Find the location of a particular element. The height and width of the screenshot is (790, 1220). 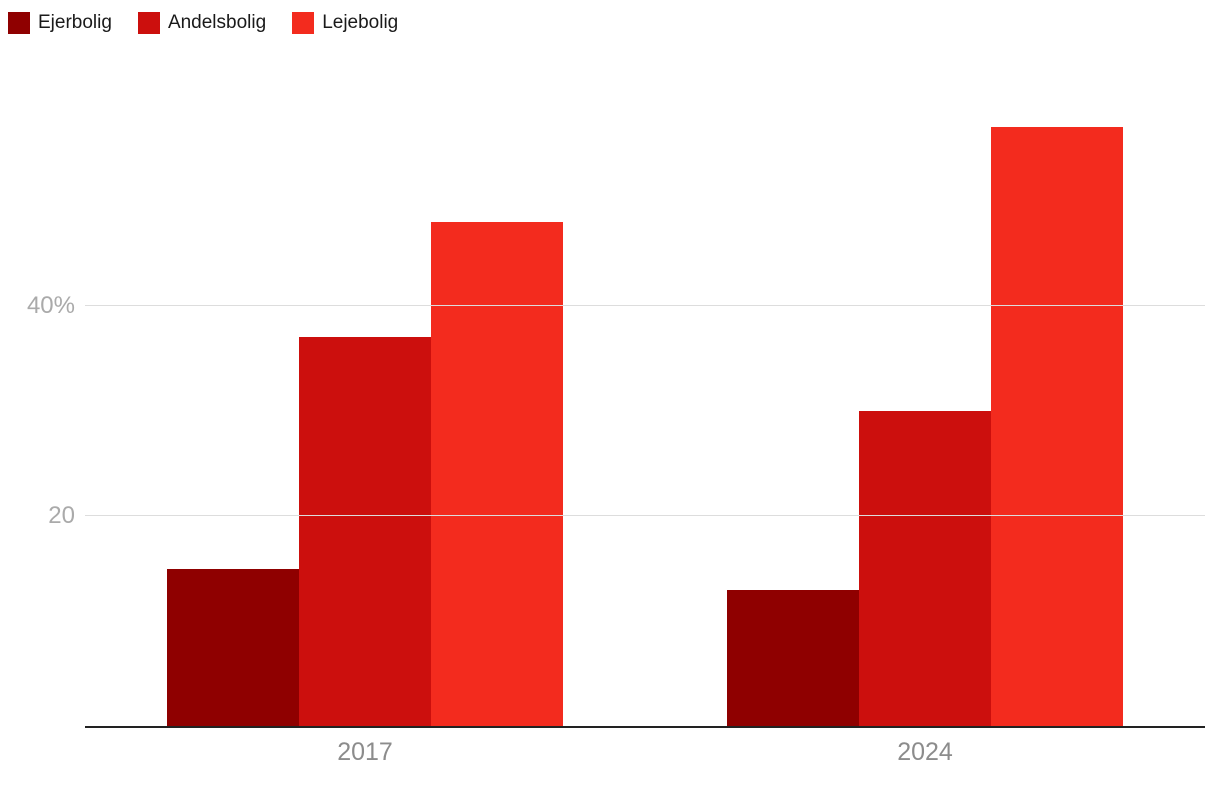

x-axis-labels: 2017 2024 is located at coordinates (645, 752).